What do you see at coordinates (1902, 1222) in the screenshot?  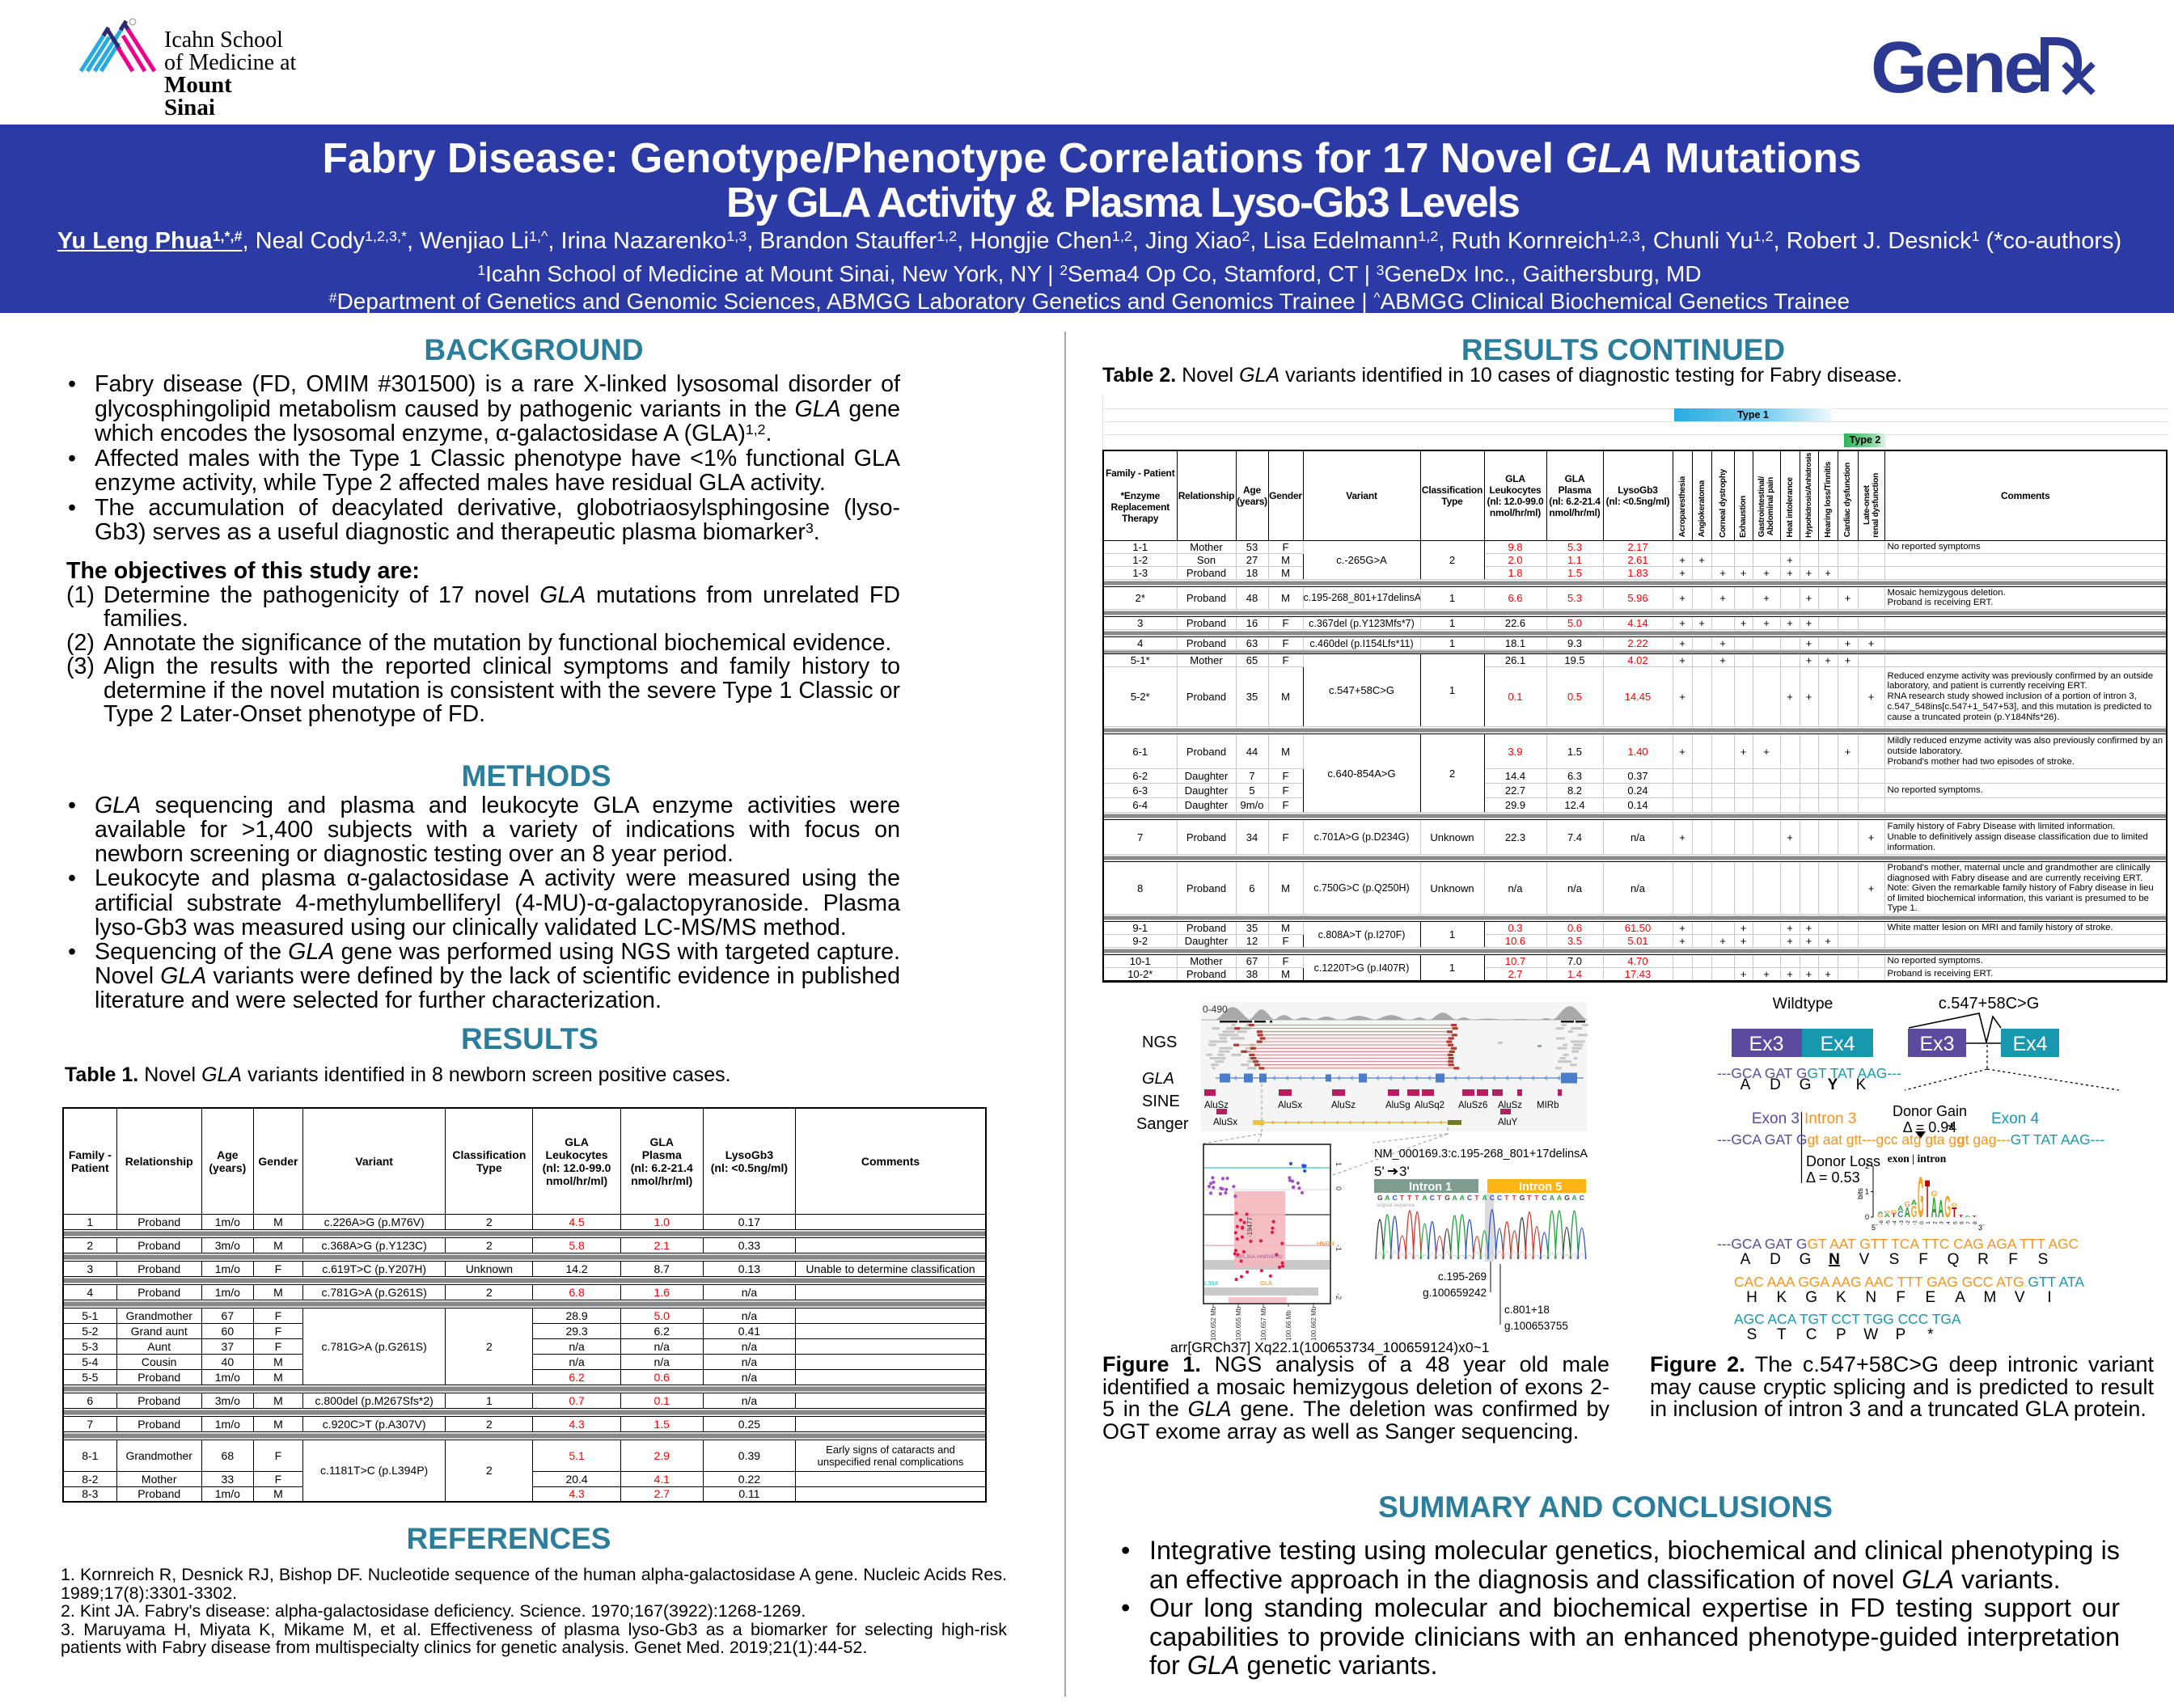 I see `svg-text: -3` at bounding box center [1902, 1222].